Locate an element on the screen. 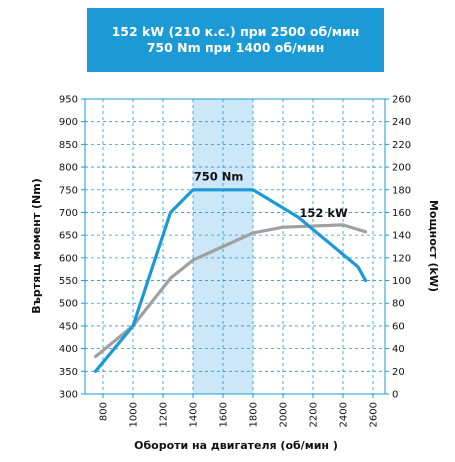  y-left-tick-label: 500 is located at coordinates (68, 304).